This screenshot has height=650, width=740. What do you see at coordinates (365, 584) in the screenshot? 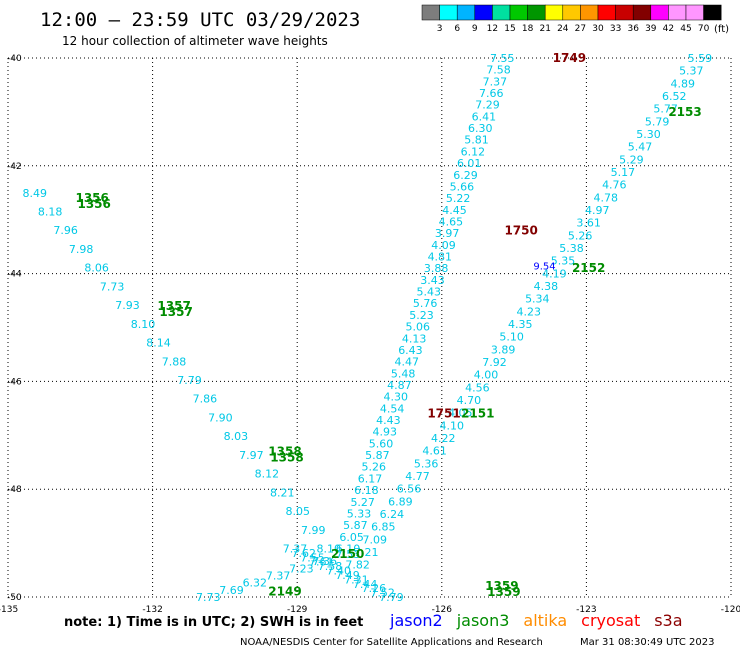
I see `swh-value-label: 7.44` at bounding box center [365, 584].